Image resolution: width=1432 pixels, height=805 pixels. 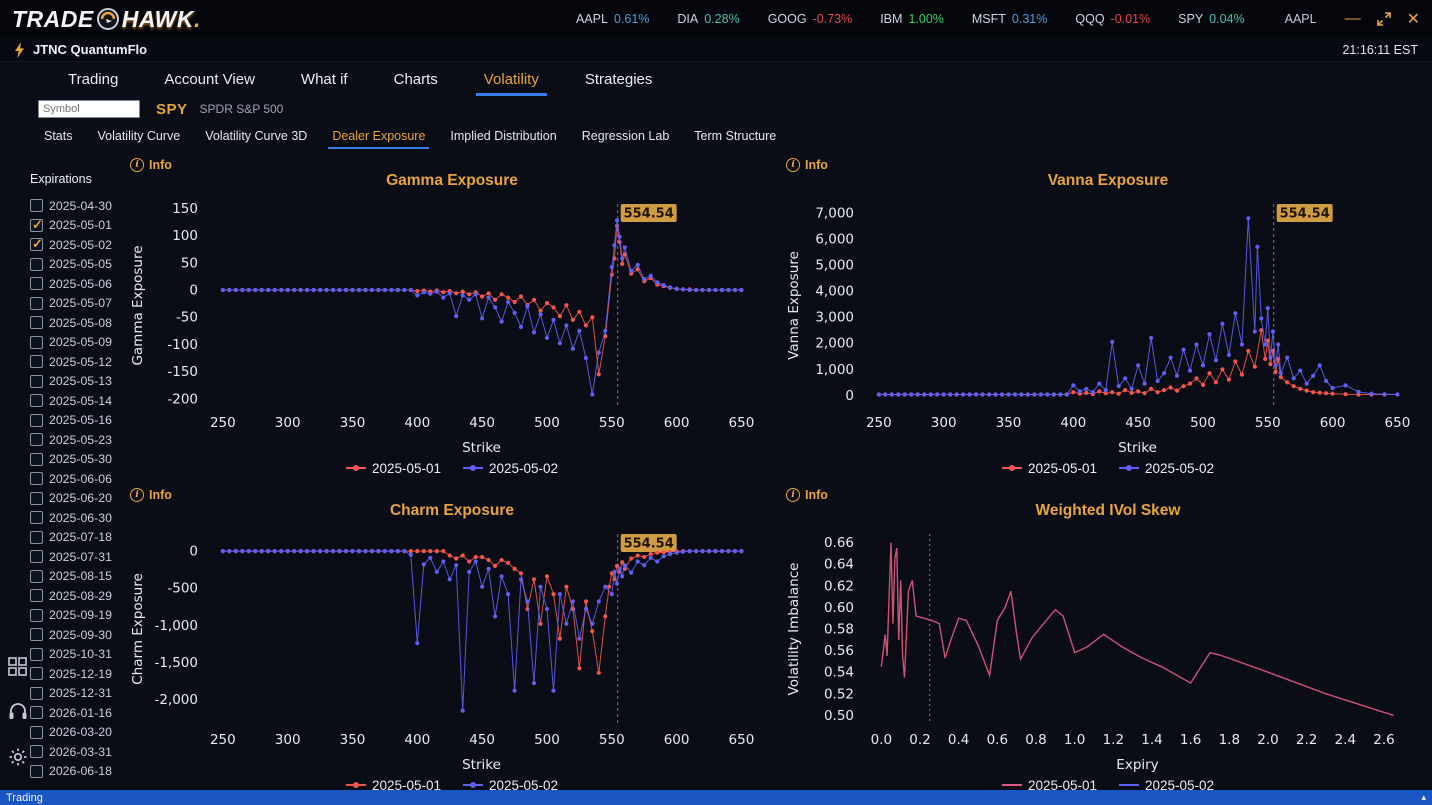 I want to click on apps-grid-icon, so click(x=18, y=666).